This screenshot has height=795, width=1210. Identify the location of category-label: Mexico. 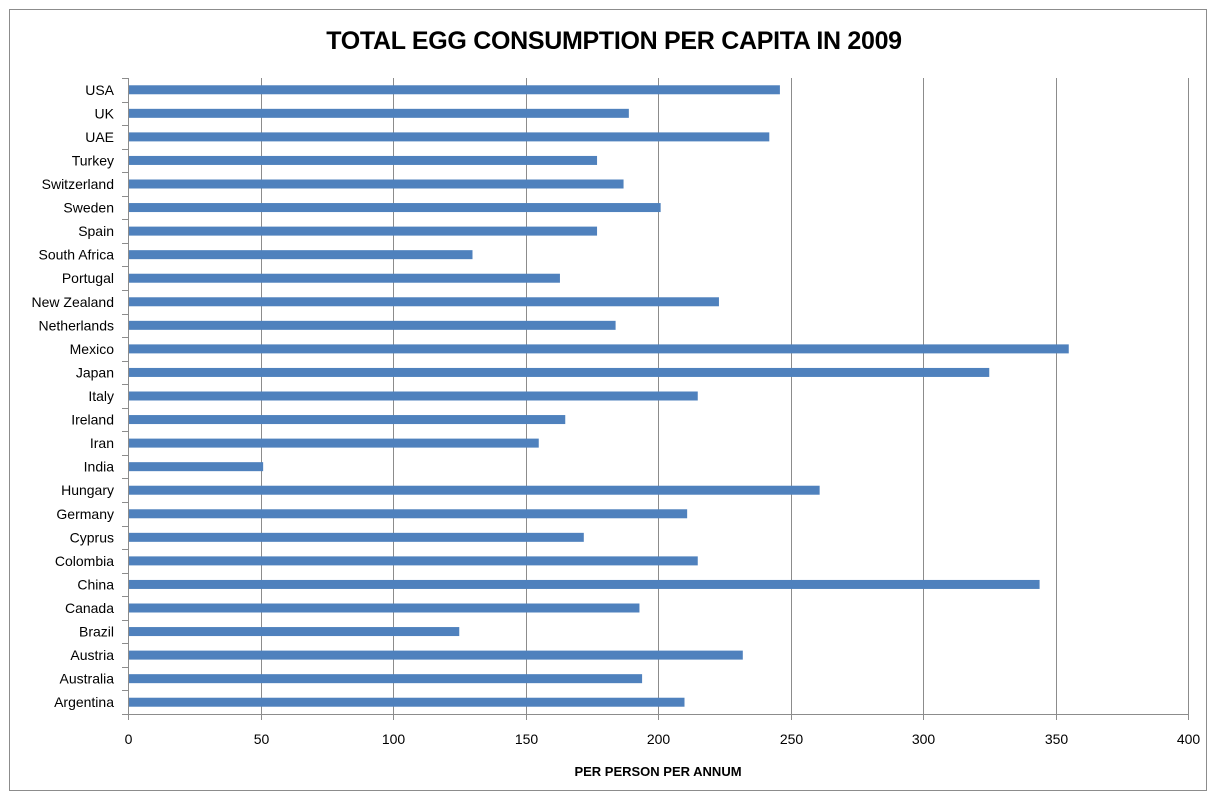
(92, 349).